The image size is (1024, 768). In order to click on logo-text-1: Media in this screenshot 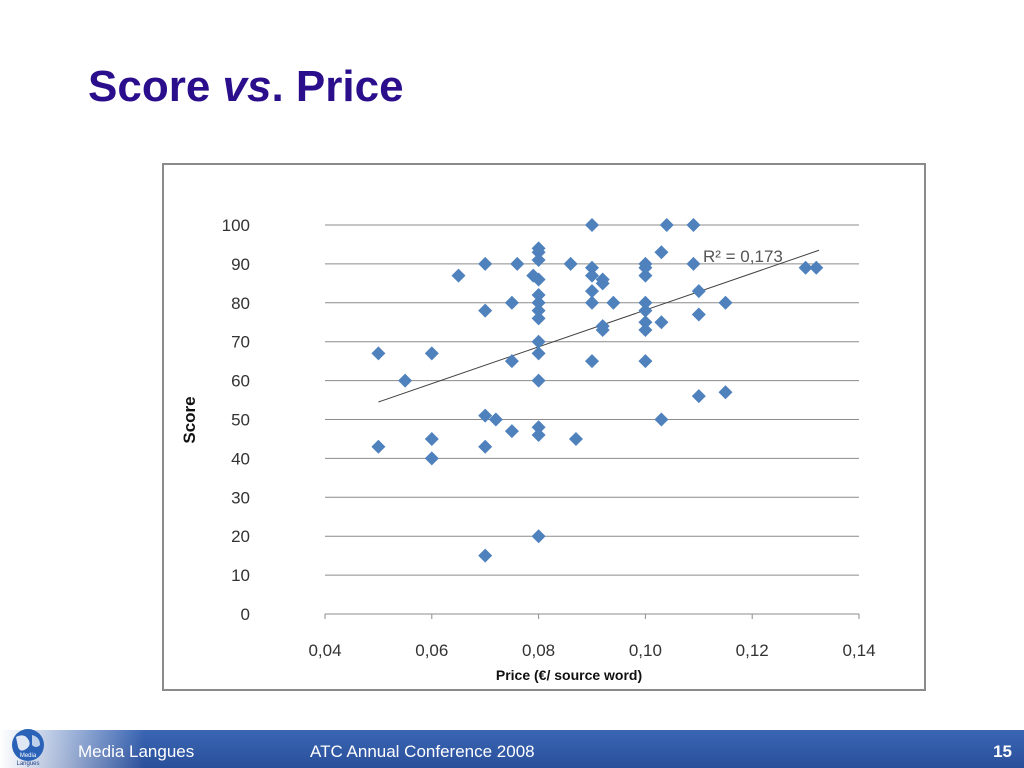, I will do `click(28, 756)`.